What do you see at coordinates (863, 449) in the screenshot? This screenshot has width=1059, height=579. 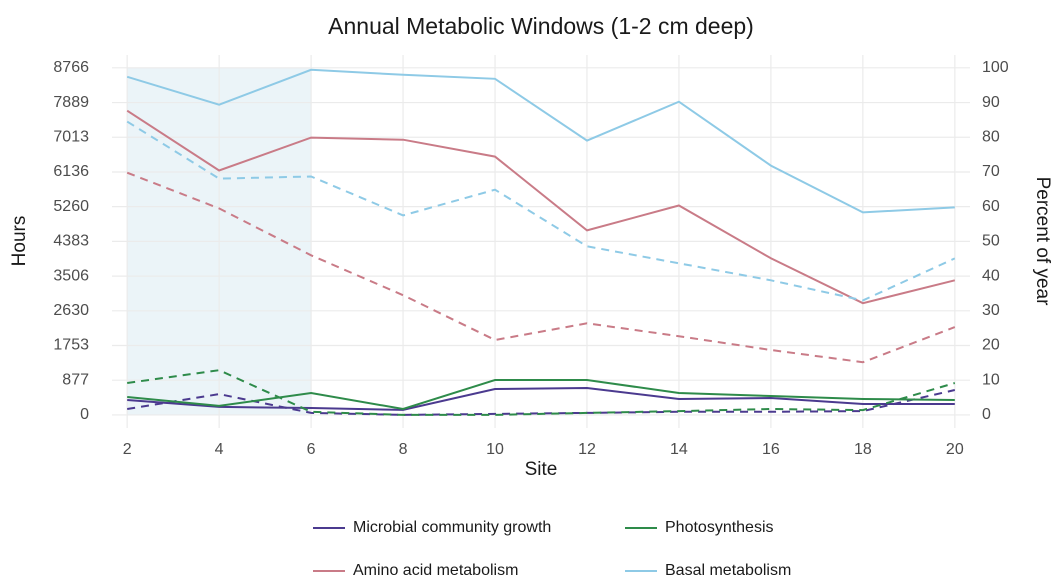 I see `x-tick-label: 18` at bounding box center [863, 449].